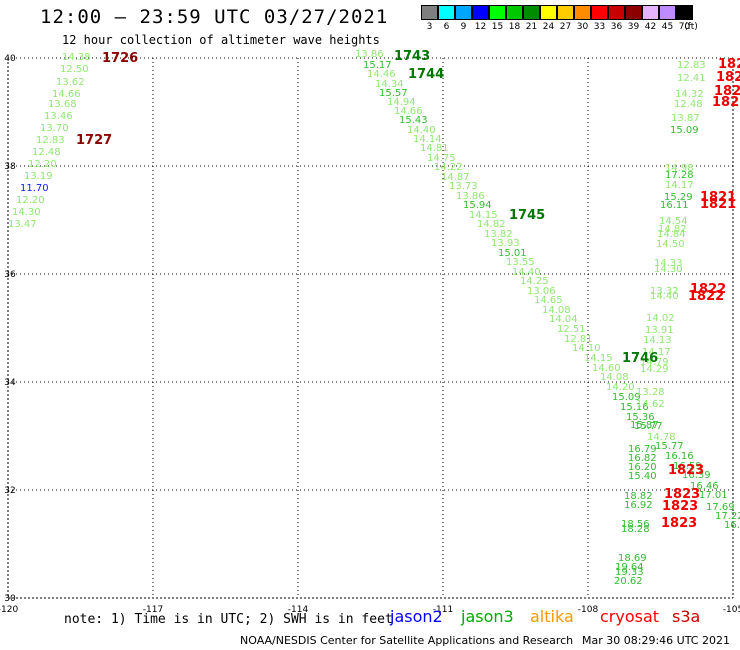 The image size is (740, 650). Describe the element at coordinates (22, 224) in the screenshot. I see `swh-label: 13.47` at that location.